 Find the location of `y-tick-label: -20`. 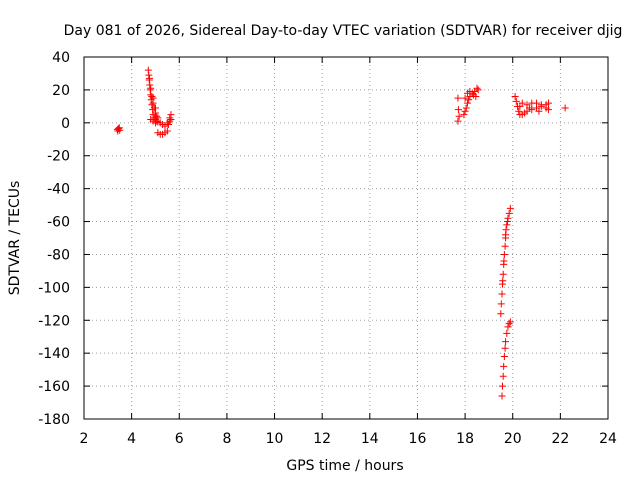

y-tick-label: -20 is located at coordinates (58, 157).